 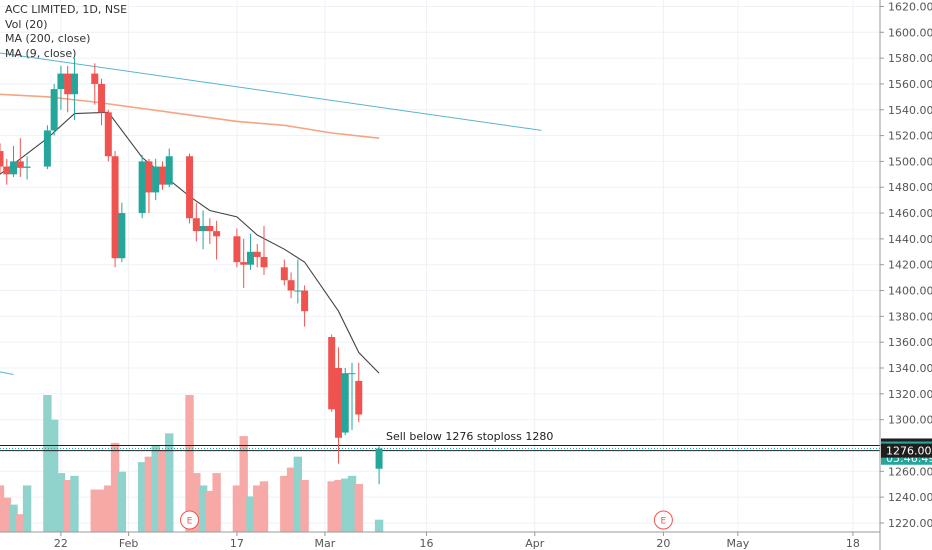 What do you see at coordinates (325, 543) in the screenshot?
I see `x-tick-label: Mar` at bounding box center [325, 543].